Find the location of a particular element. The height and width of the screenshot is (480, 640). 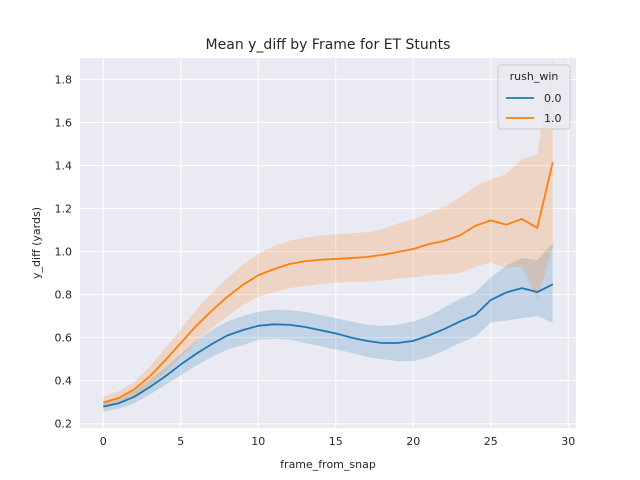

x-tick-label: 0 is located at coordinates (103, 441).